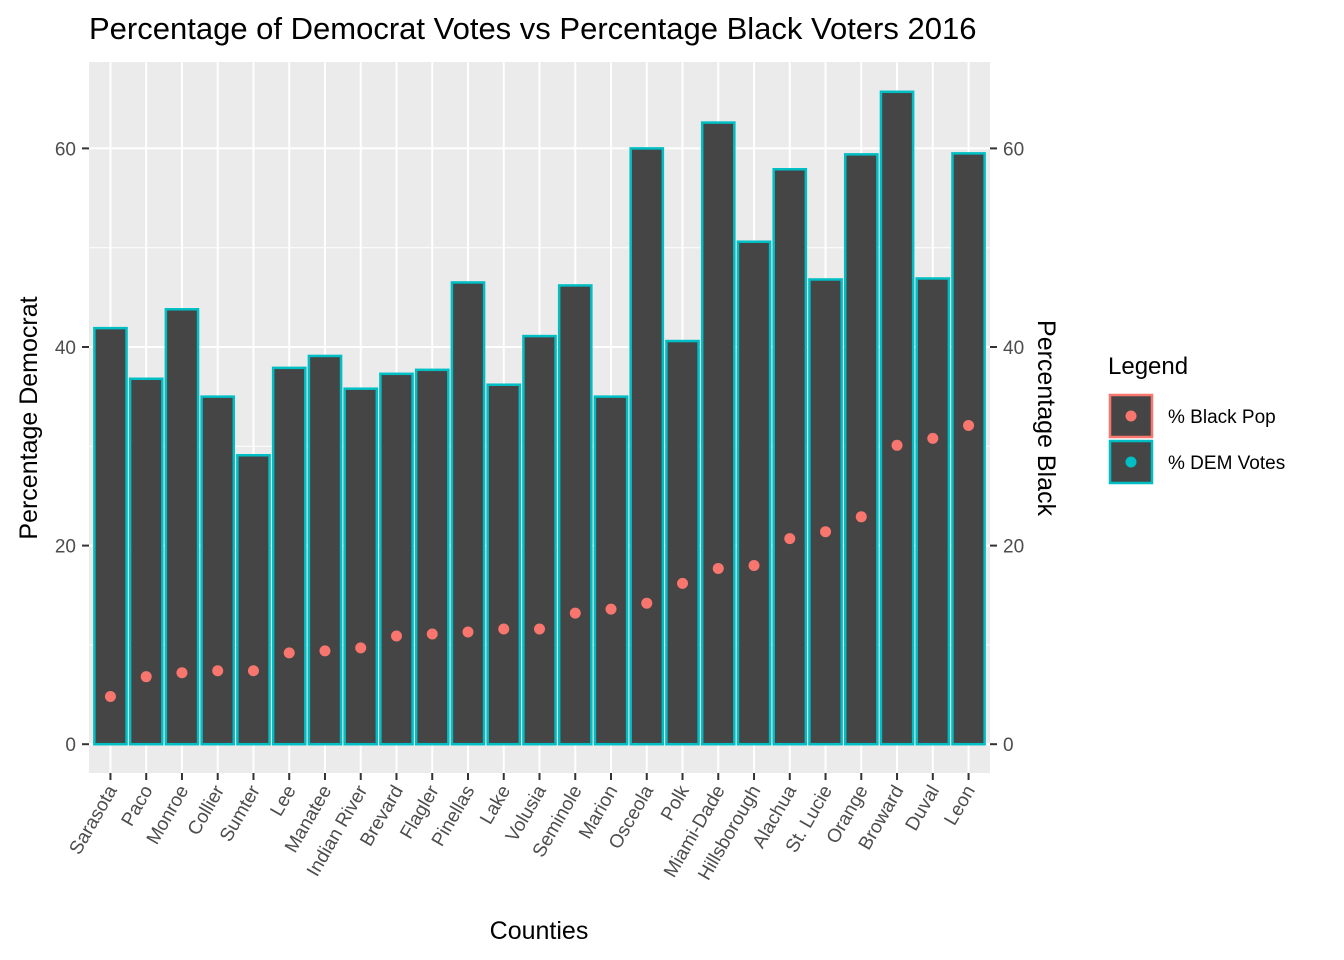  What do you see at coordinates (1046, 418) in the screenshot?
I see `y2-axis-title: Percentage Black` at bounding box center [1046, 418].